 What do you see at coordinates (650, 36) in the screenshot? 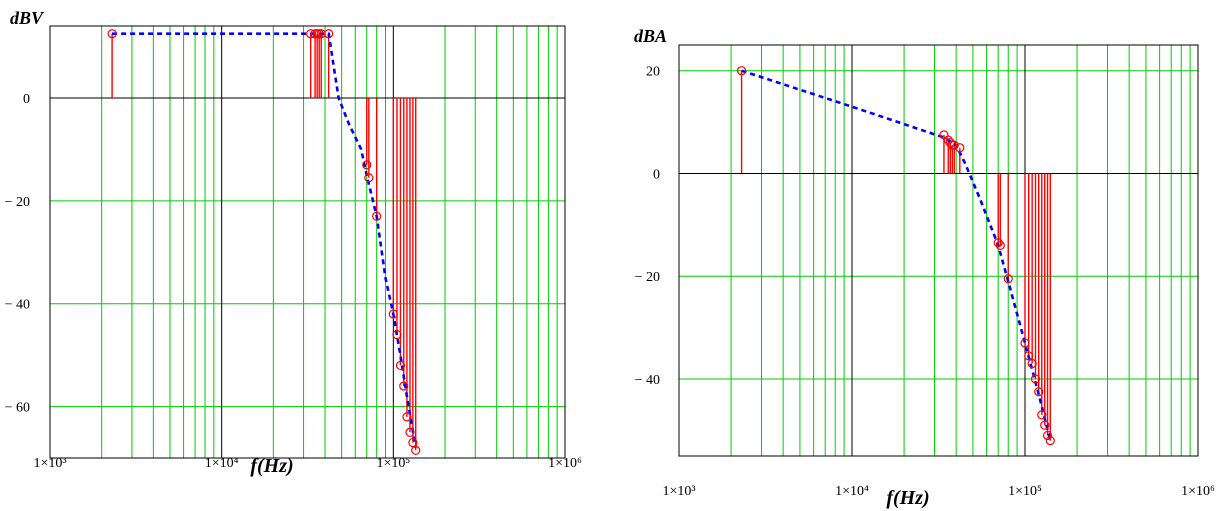
I see `y-axis-label: dBA` at bounding box center [650, 36].